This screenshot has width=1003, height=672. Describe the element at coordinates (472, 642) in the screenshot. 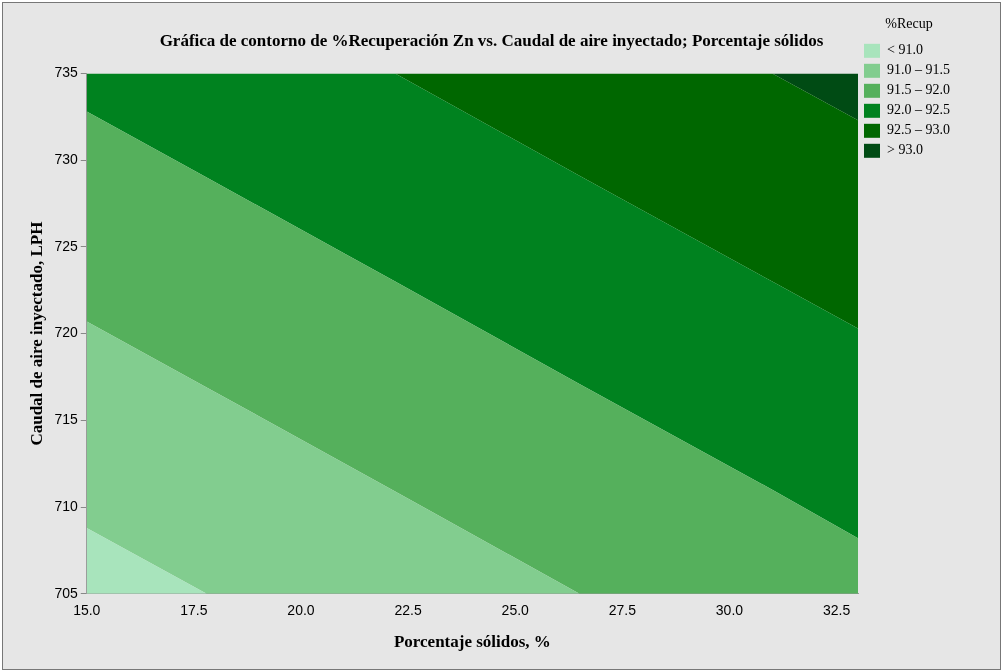

I see `x-axis-title: Porcentaje sólidos, %` at that location.